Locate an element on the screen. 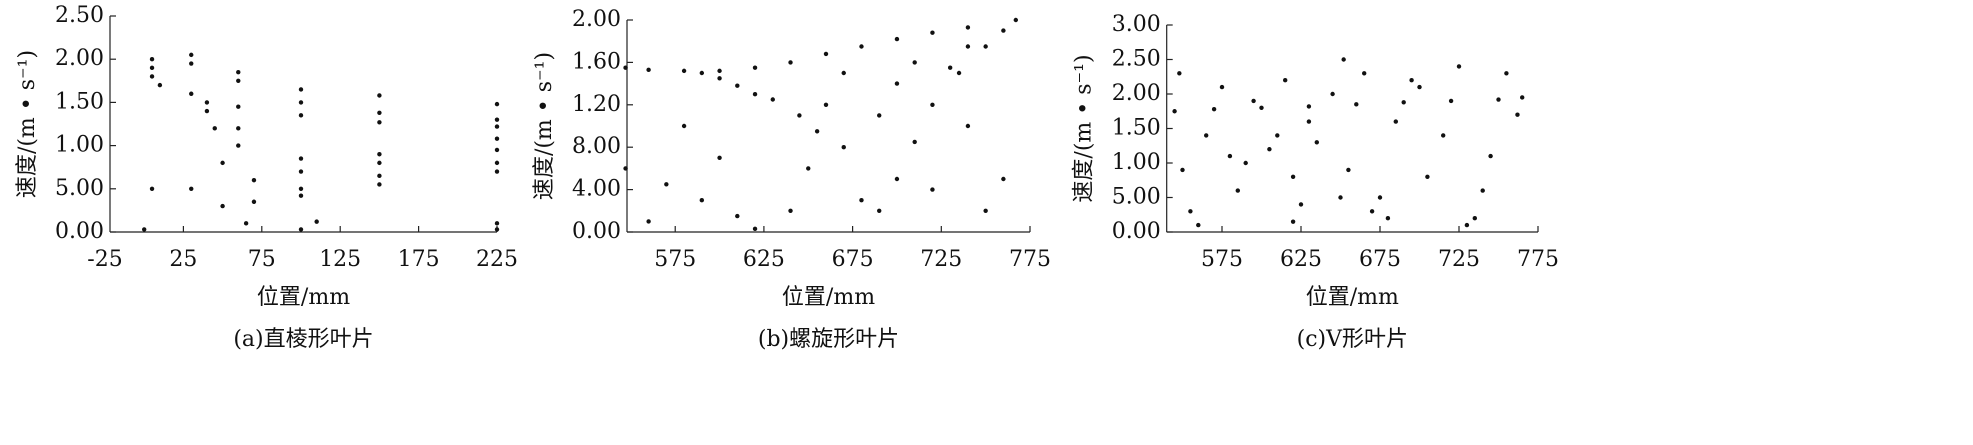 The height and width of the screenshot is (445, 1973). x-tick-label: 175 is located at coordinates (419, 259).